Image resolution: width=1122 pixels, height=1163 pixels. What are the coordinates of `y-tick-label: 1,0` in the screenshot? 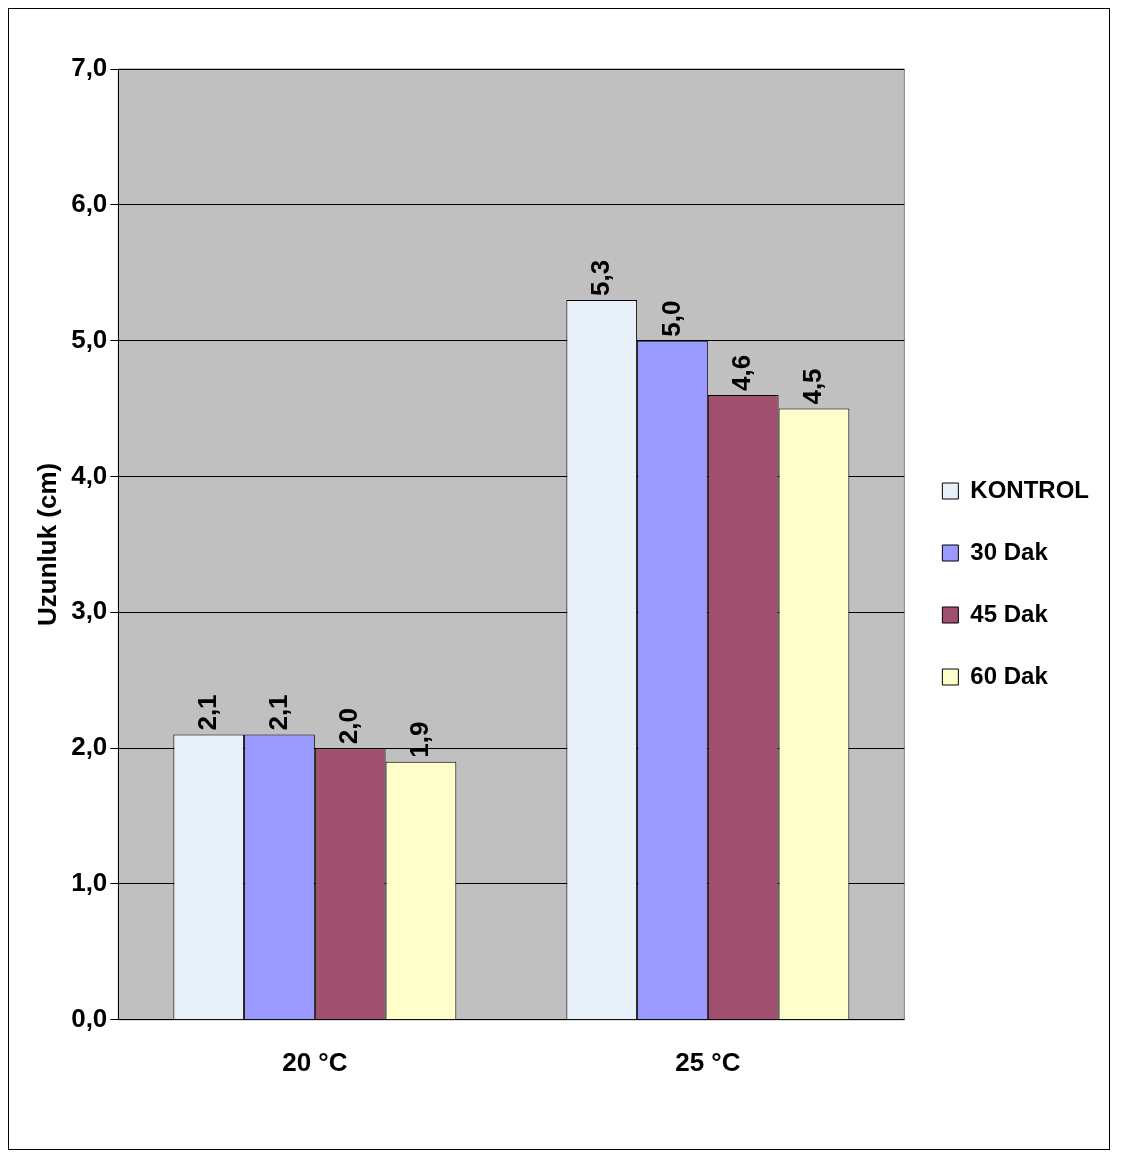 It's located at (89, 882).